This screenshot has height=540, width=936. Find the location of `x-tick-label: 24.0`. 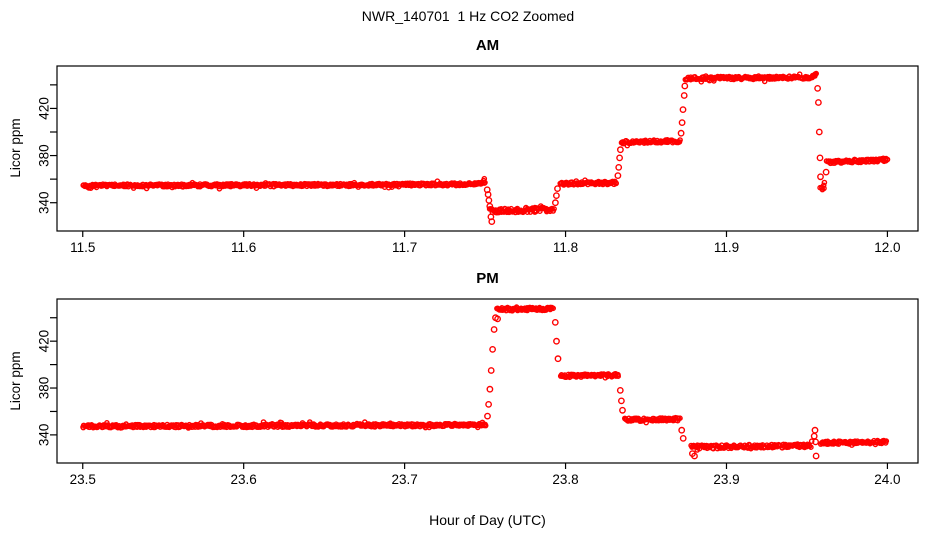

x-tick-label: 24.0 is located at coordinates (887, 479).